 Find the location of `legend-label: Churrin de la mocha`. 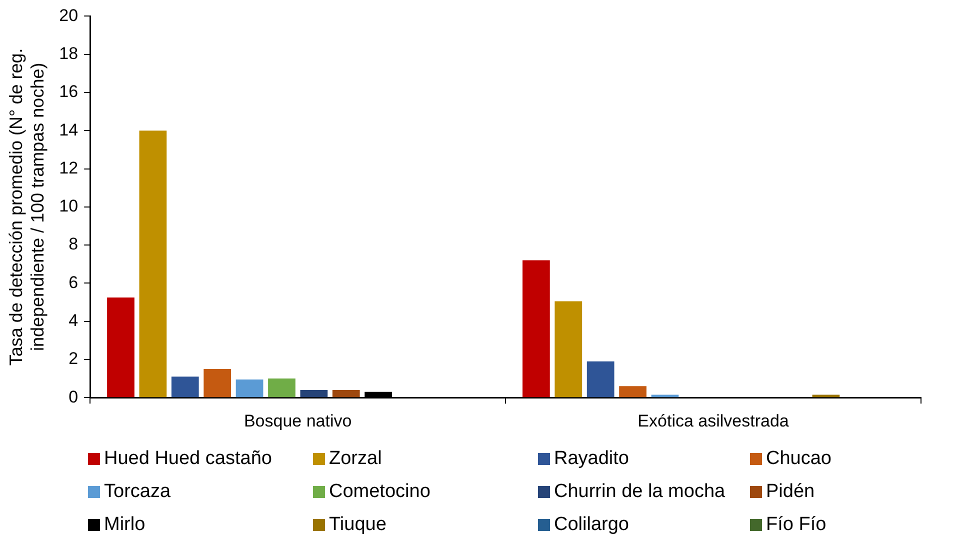

legend-label: Churrin de la mocha is located at coordinates (640, 492).